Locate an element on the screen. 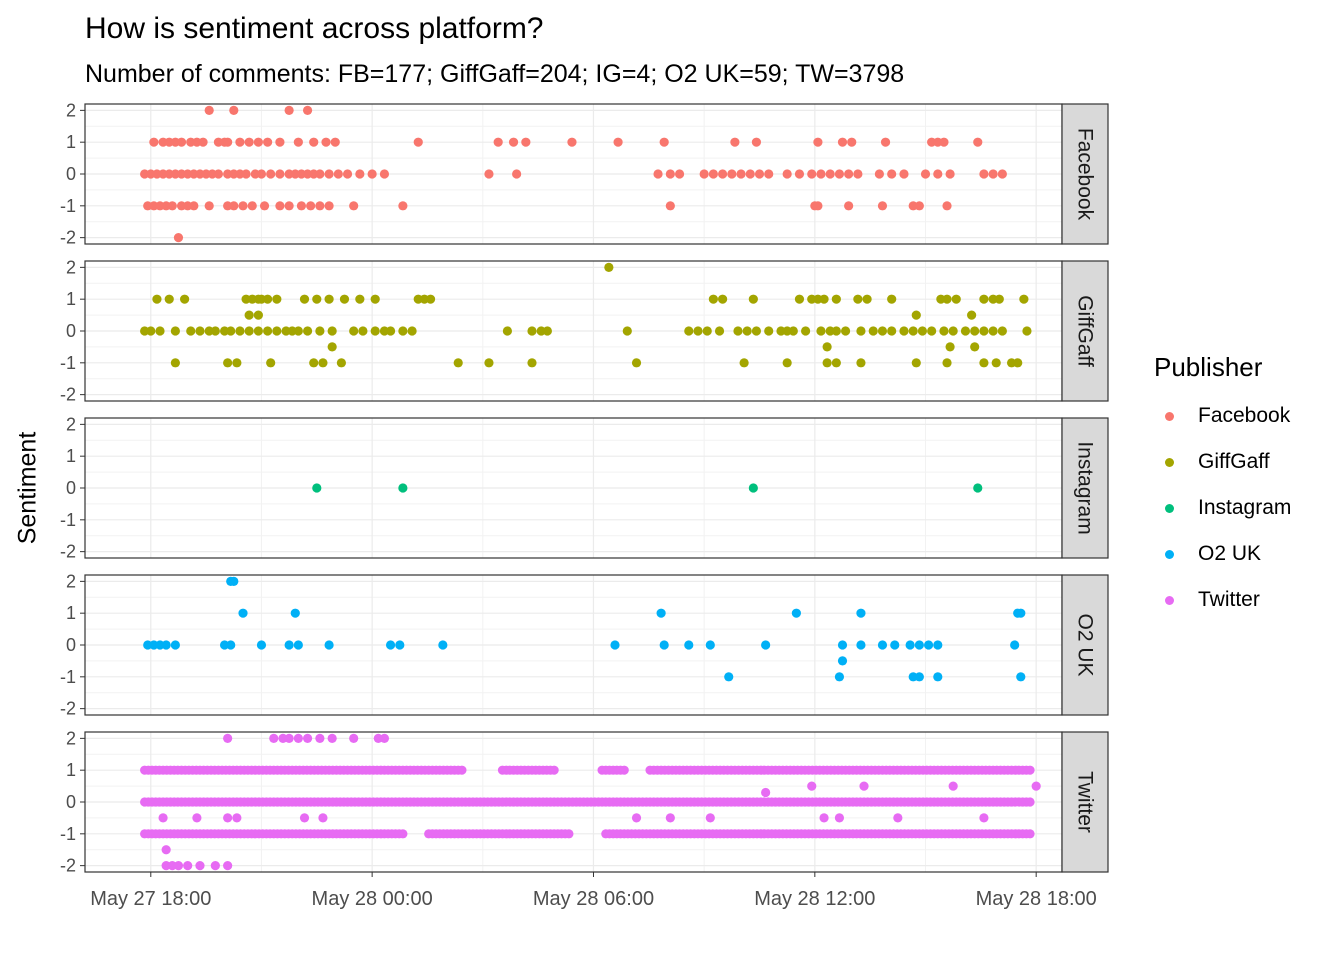  twitter-dot-icon is located at coordinates (1169, 600).